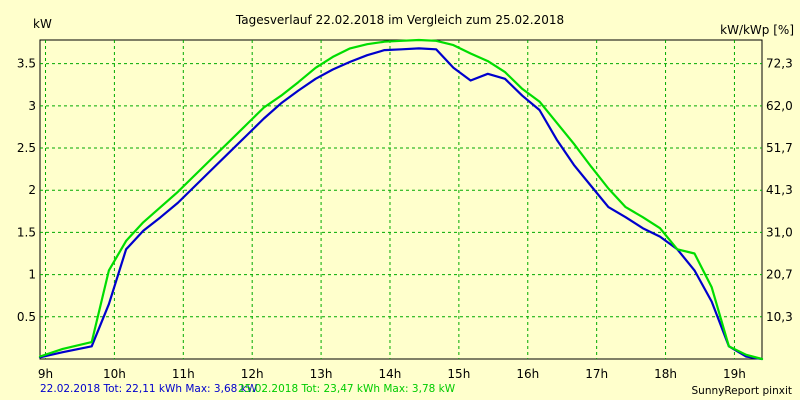  I want to click on x-tick-label: 12h, so click(252, 374).